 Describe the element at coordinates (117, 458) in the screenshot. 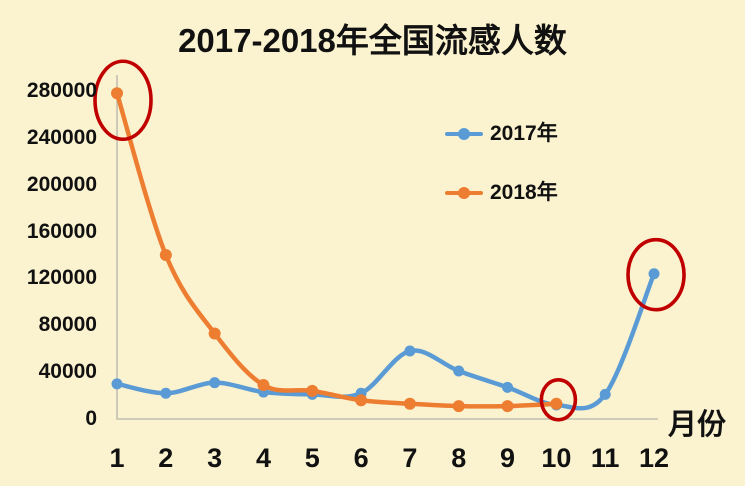

I see `x-axis-tick-label: 1` at that location.